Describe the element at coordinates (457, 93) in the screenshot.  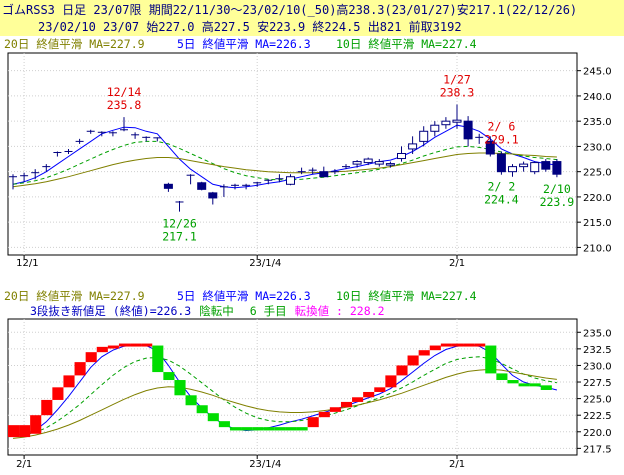
I see `annotation-price: 238.3` at that location.